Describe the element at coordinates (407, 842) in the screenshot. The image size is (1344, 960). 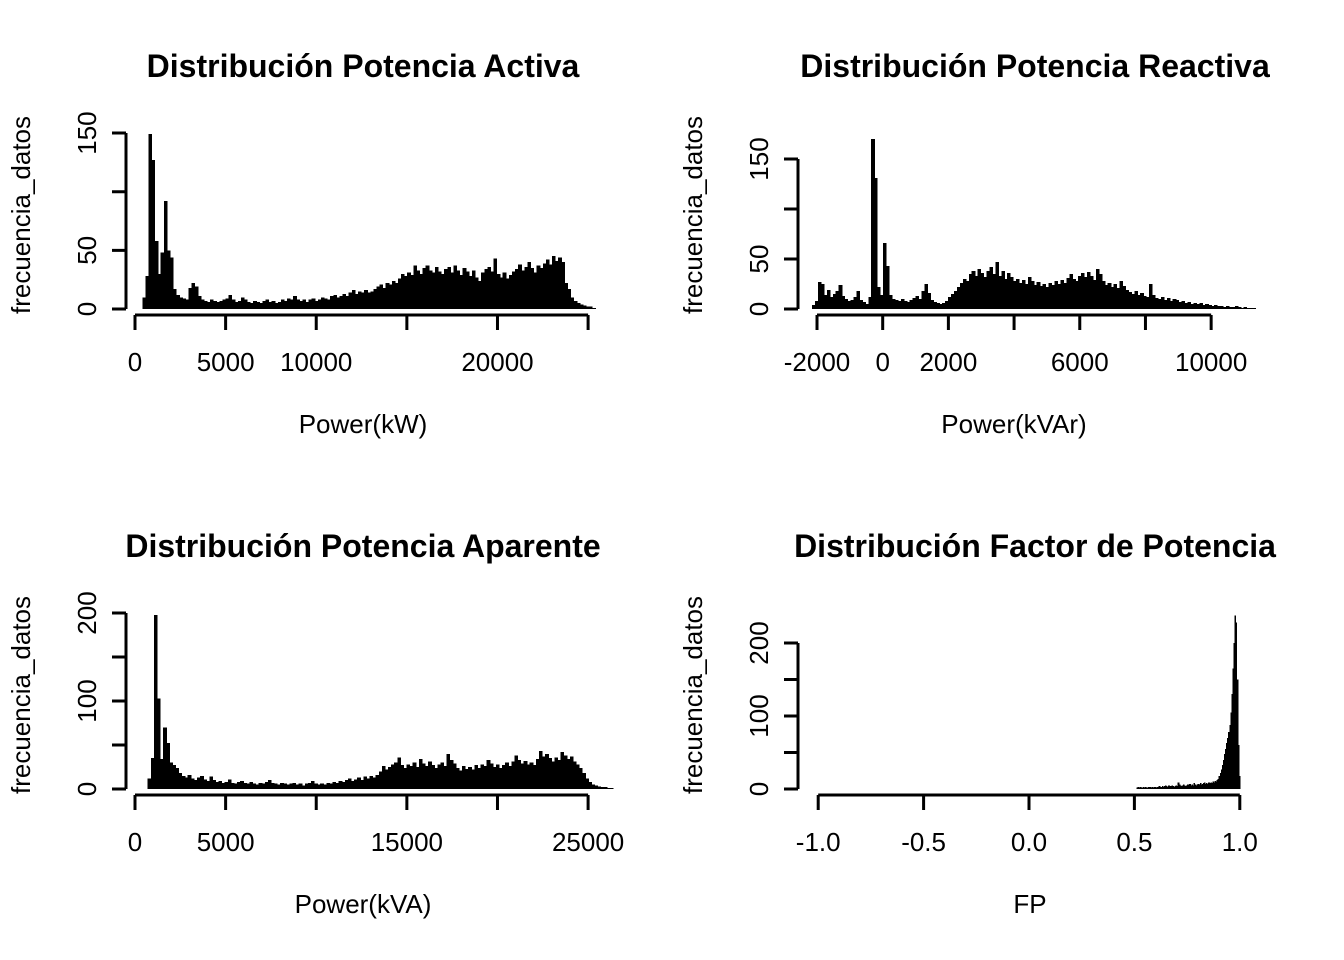
I see `x-tick-label: 15000` at that location.